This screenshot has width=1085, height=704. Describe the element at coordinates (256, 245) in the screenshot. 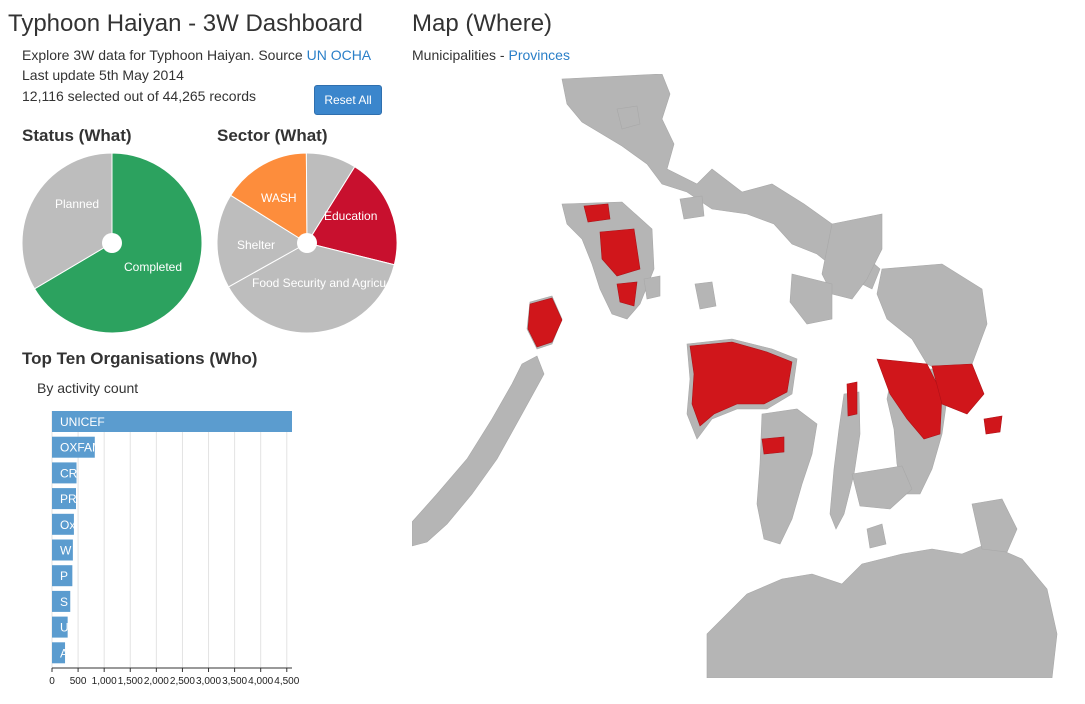

I see `sector-pie-label: Shelter` at that location.